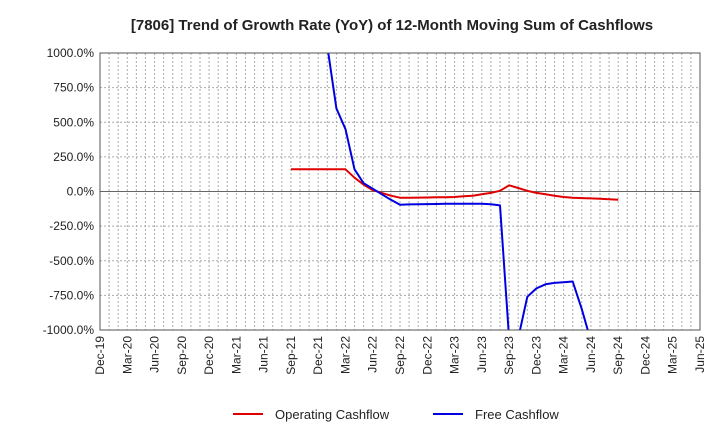 The width and height of the screenshot is (720, 440). I want to click on x-tick-label: Jun-23, so click(482, 354).